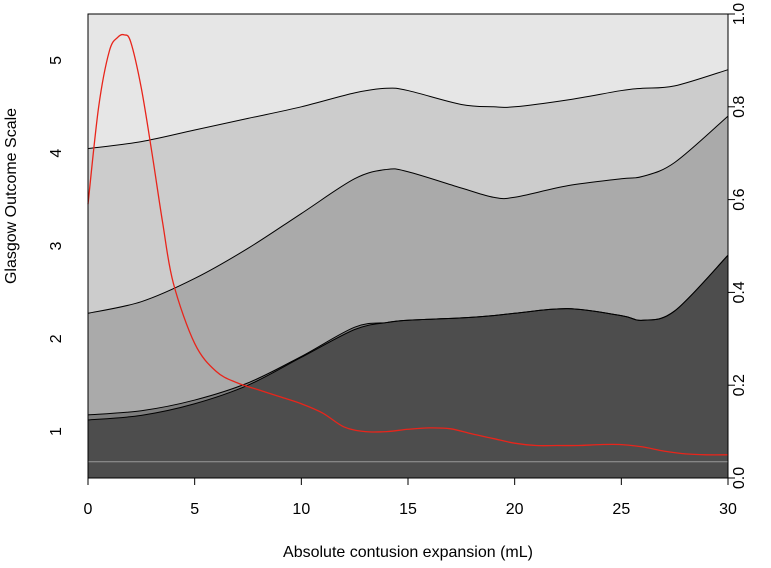 This screenshot has height=568, width=771. I want to click on left-tick-label: 4, so click(56, 153).